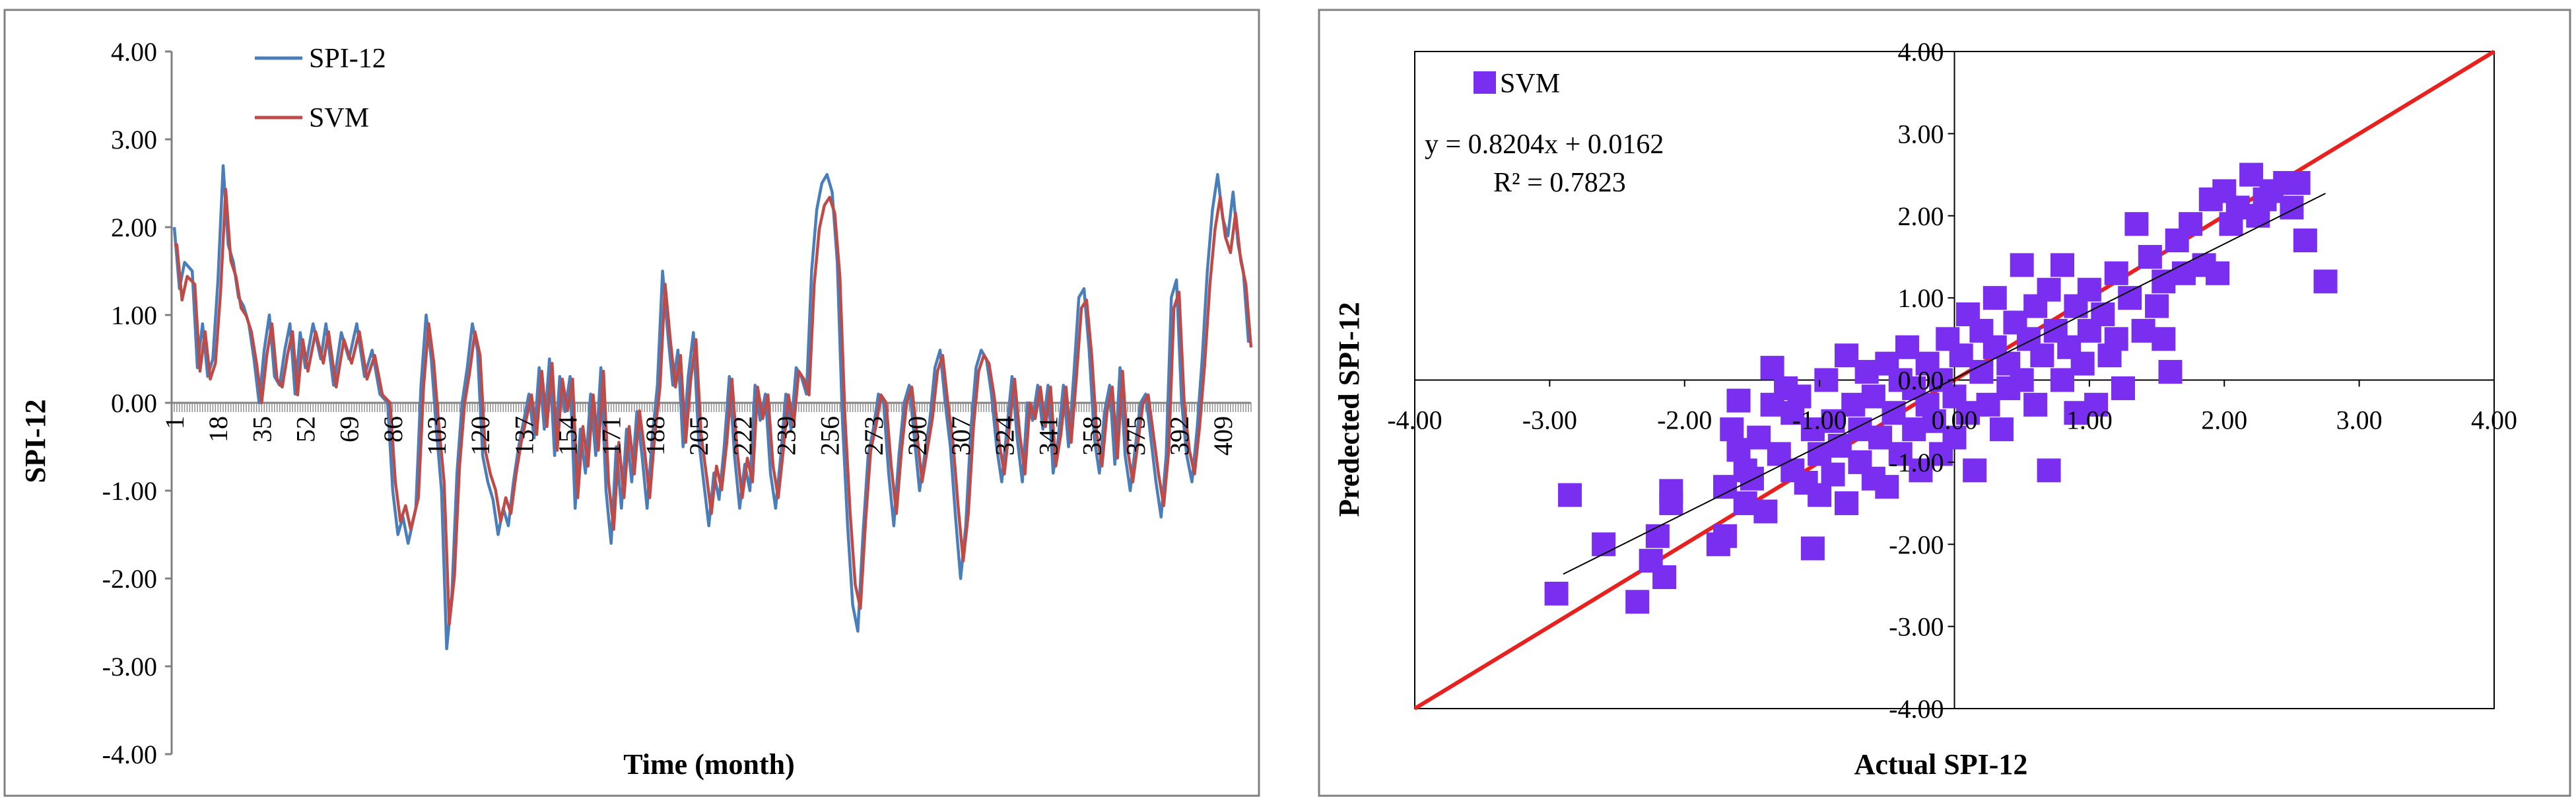 The image size is (2576, 805). I want to click on left-x-tick-label: 103, so click(437, 436).